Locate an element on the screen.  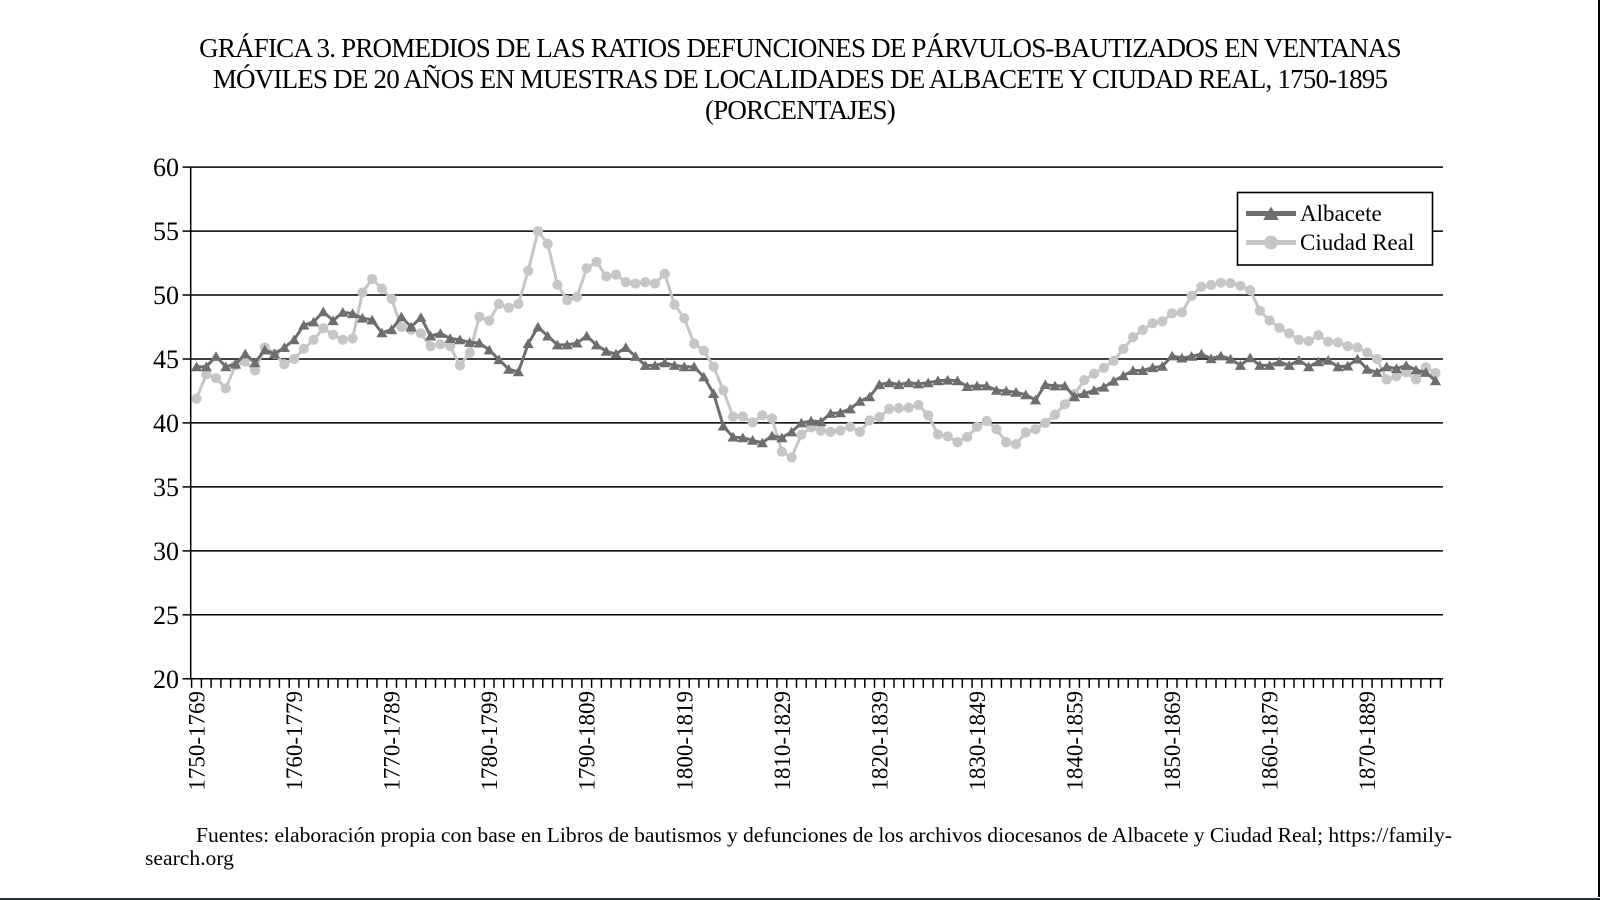
svg-text: 40 is located at coordinates (166, 423).